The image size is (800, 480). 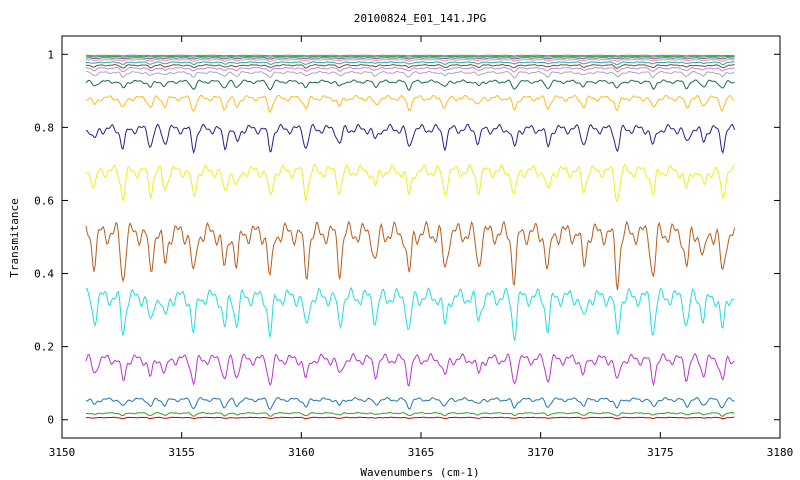 What do you see at coordinates (181, 452) in the screenshot?
I see `x-tick-label: 3155` at bounding box center [181, 452].